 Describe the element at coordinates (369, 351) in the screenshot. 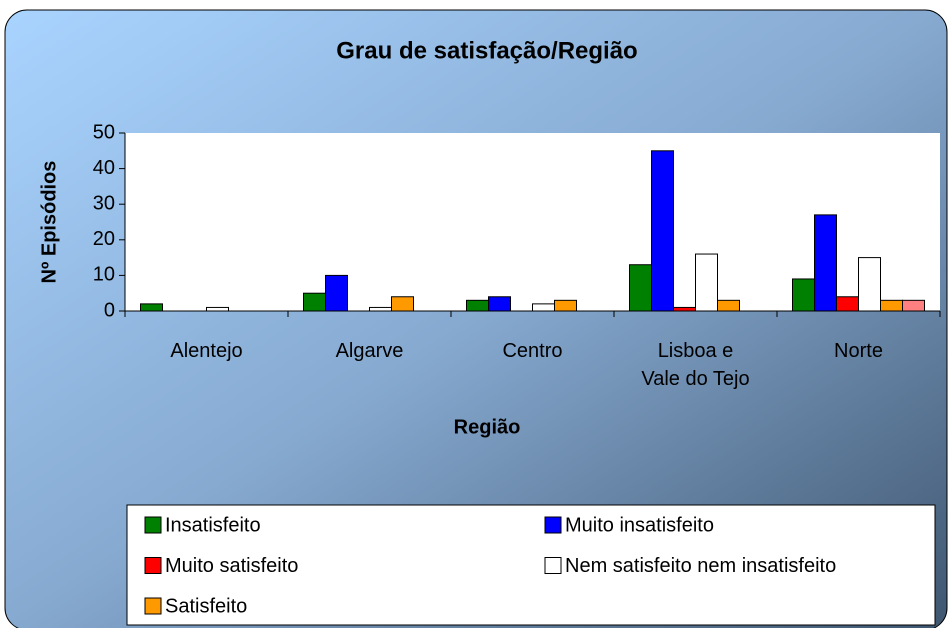

I see `x-tick-label: Algarve` at that location.